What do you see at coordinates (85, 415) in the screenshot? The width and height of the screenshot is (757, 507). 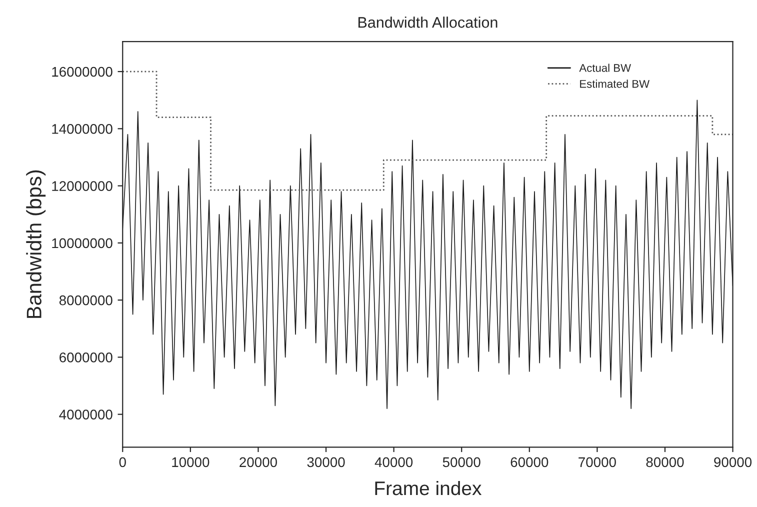 I see `y-tick-label: 4000000` at bounding box center [85, 415].